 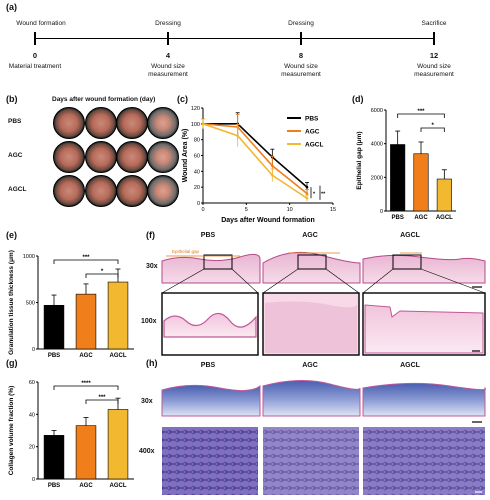 I want to click on panel-b-label: (b), so click(x=12, y=99).